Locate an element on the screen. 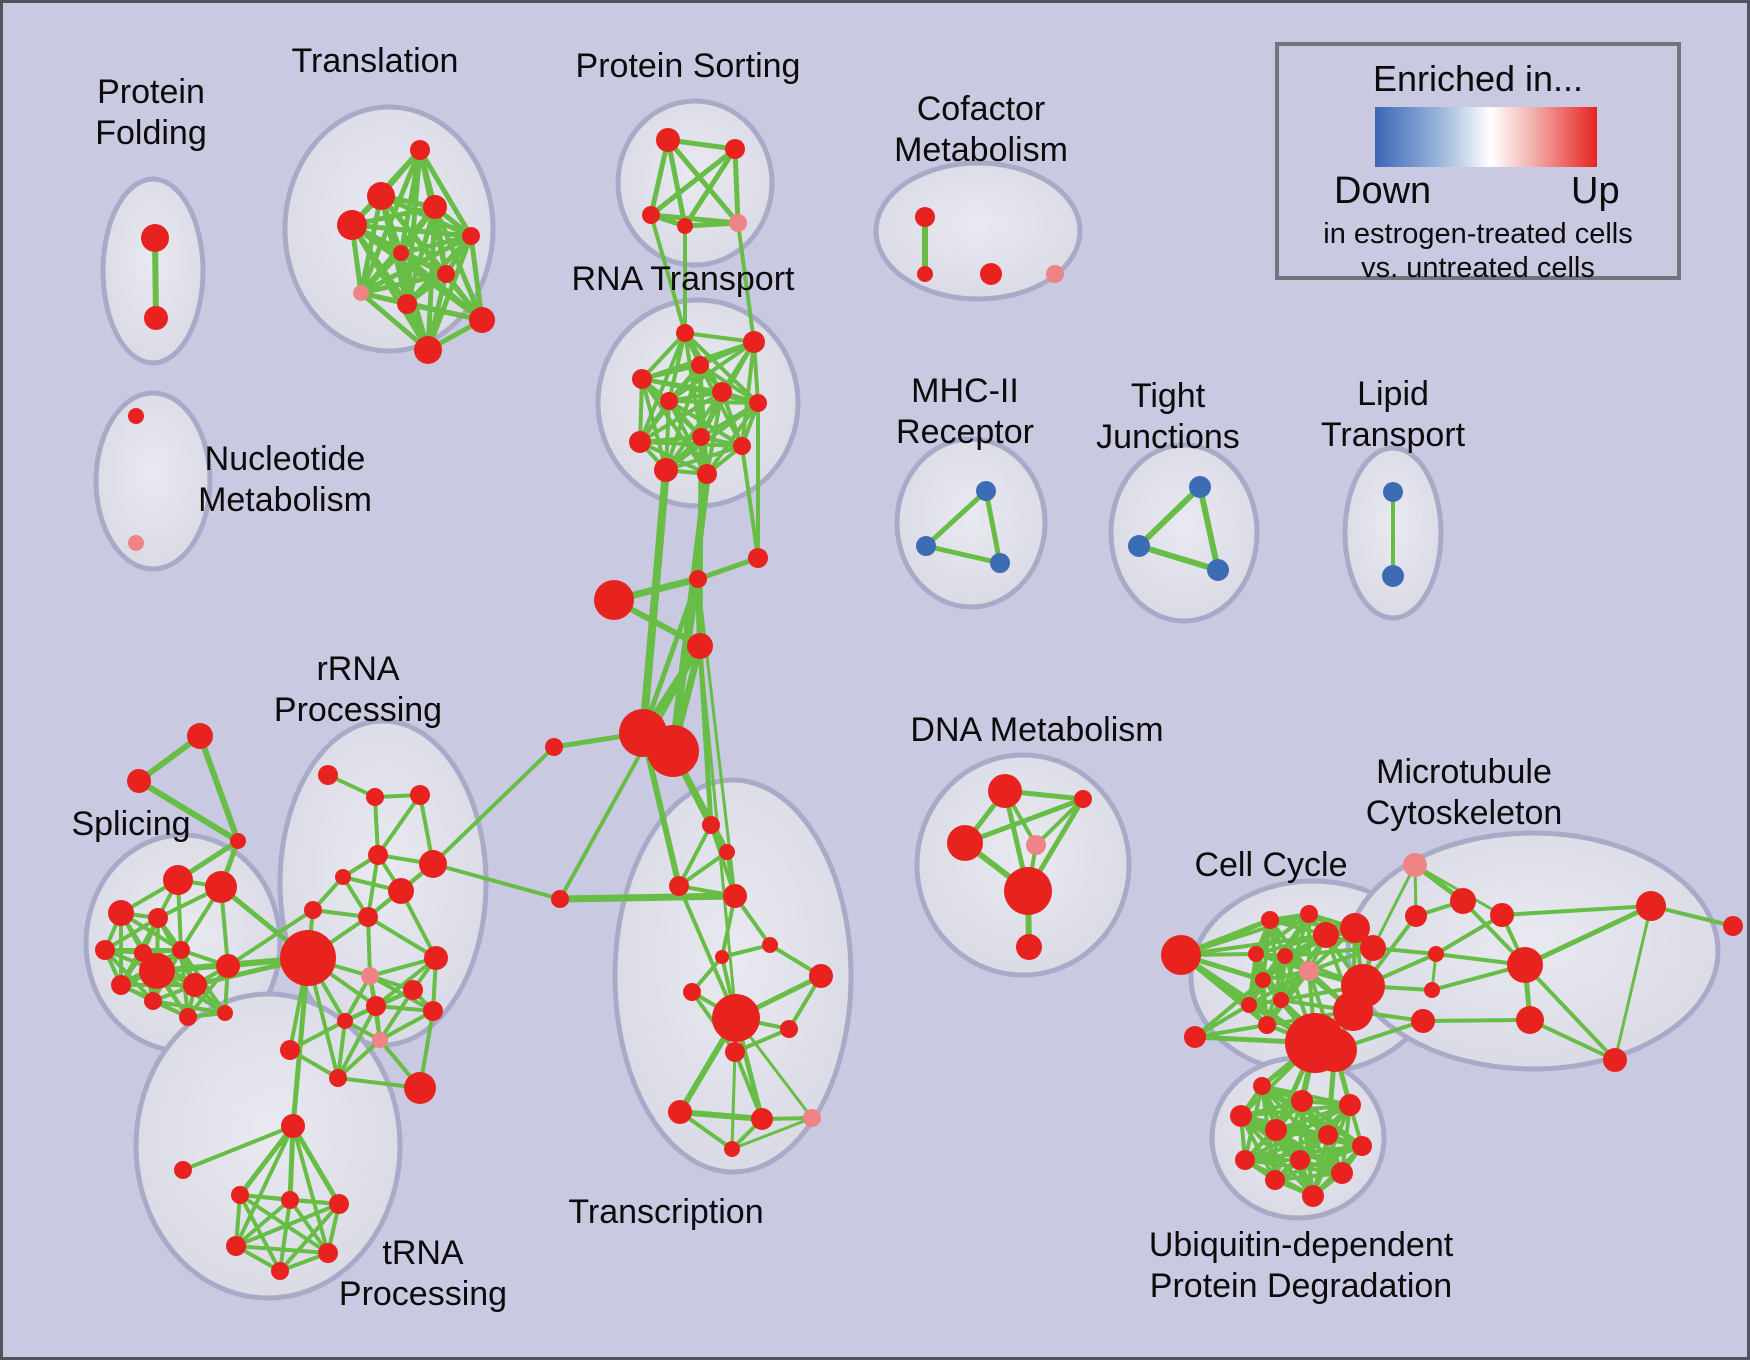 The image size is (1750, 1360). tight-junctions-label: Junctions is located at coordinates (1168, 437).